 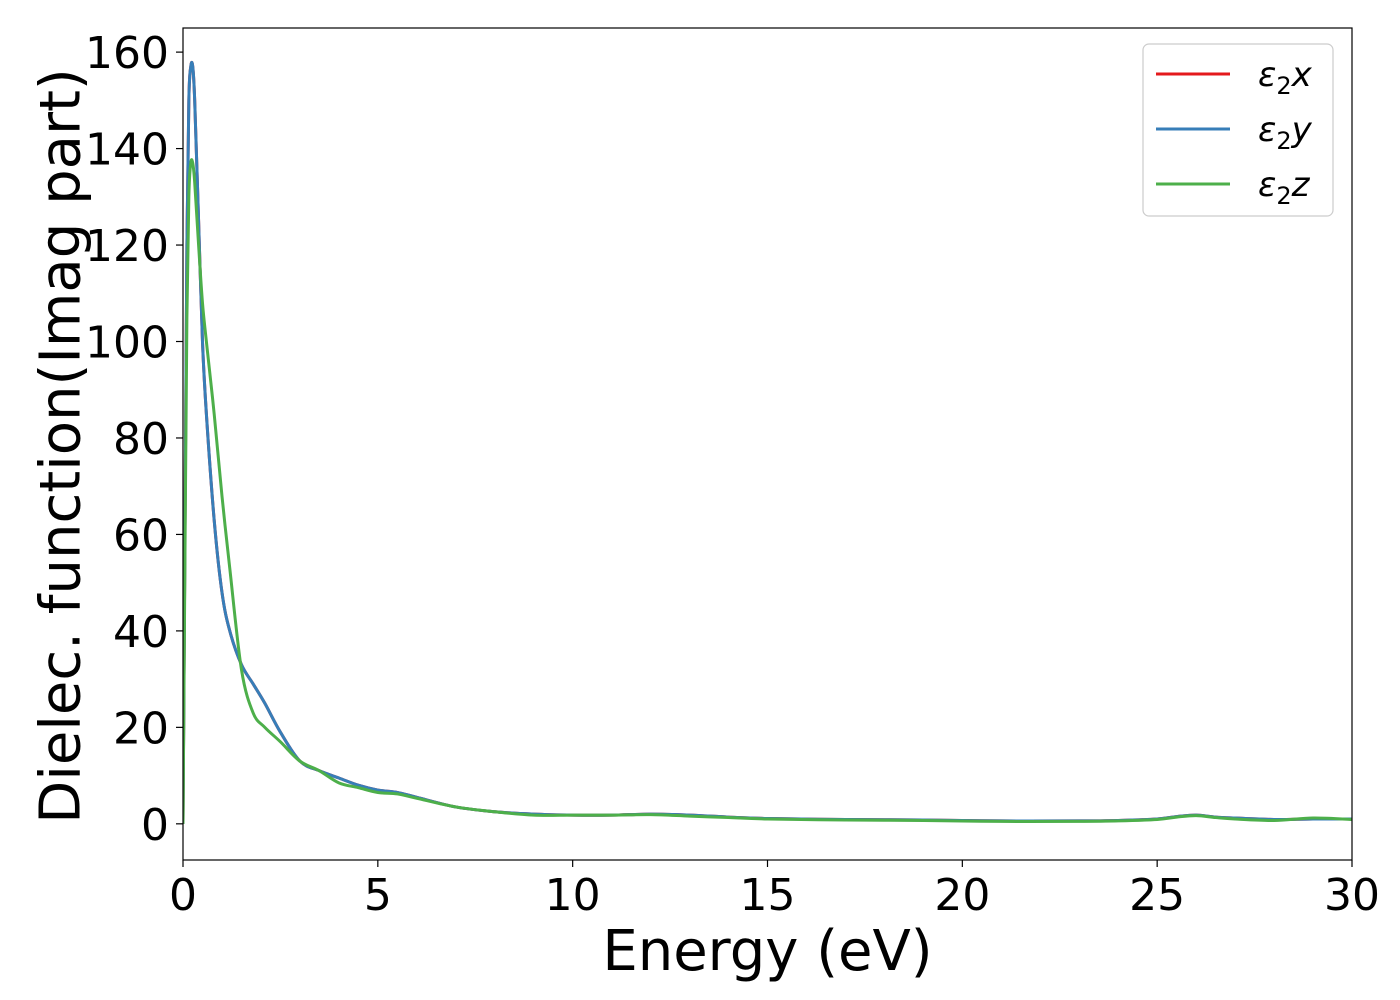 What do you see at coordinates (1285, 77) in the screenshot?
I see `legend-label-x: ε2x` at bounding box center [1285, 77].